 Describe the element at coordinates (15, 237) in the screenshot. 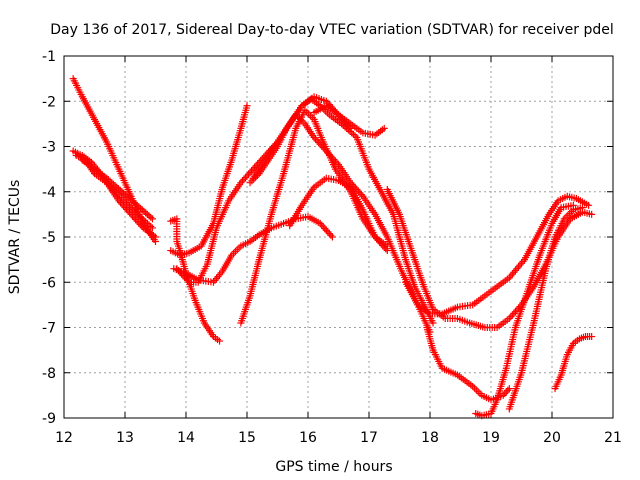

I see `y-axis-title: SDTVAR / TECUs` at that location.